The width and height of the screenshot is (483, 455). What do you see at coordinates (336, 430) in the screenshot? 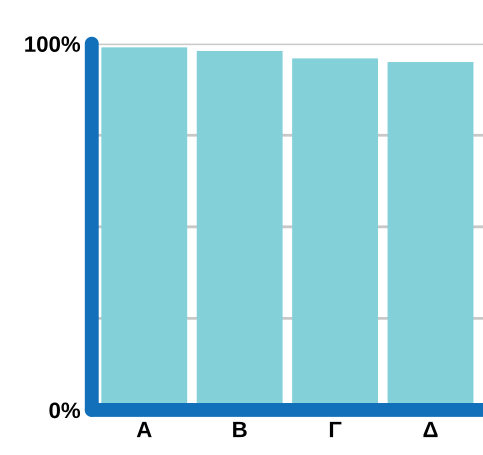
I see `x-tick-label: Γ` at bounding box center [336, 430].